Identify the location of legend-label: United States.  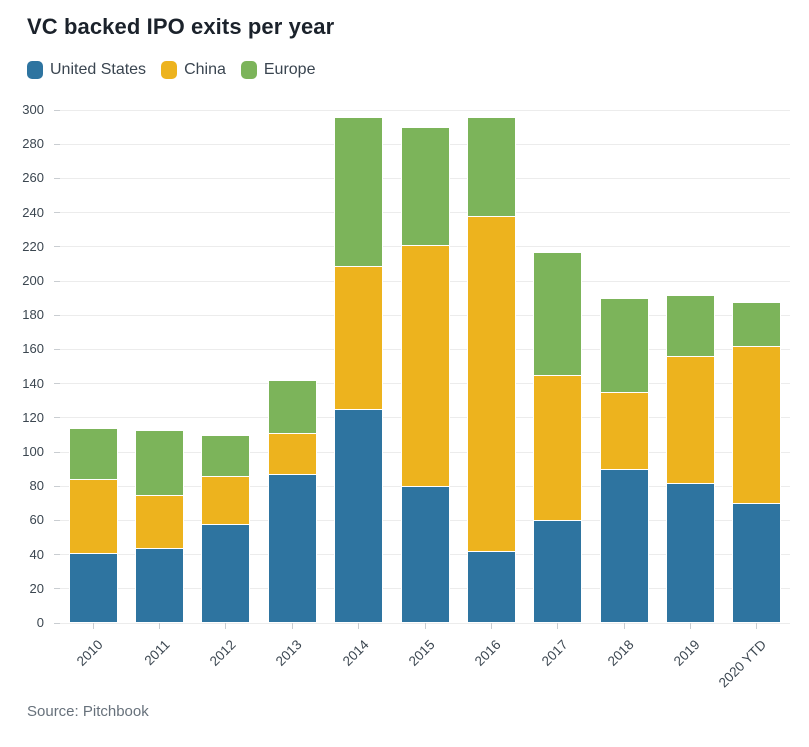
(98, 69).